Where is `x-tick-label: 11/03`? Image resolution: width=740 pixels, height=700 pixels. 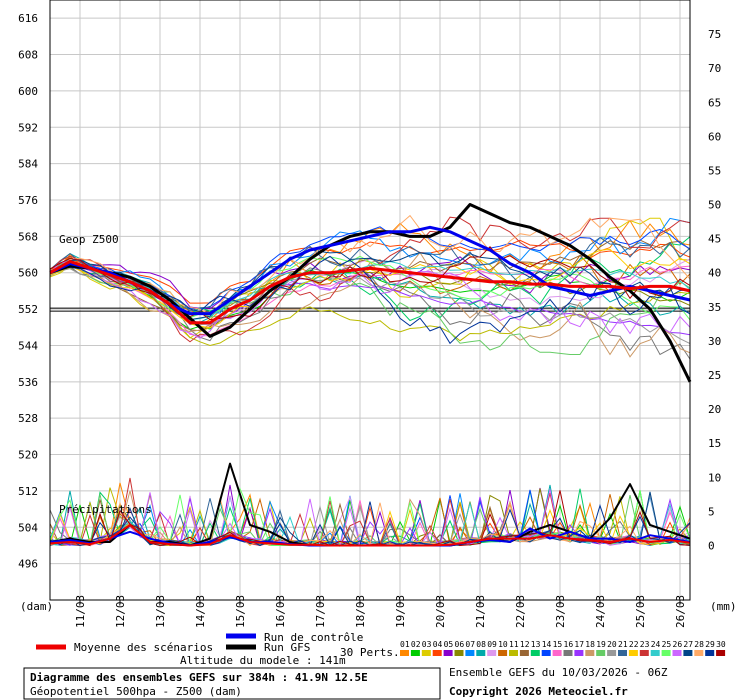 x-tick-label: 11/03 is located at coordinates (80, 611).